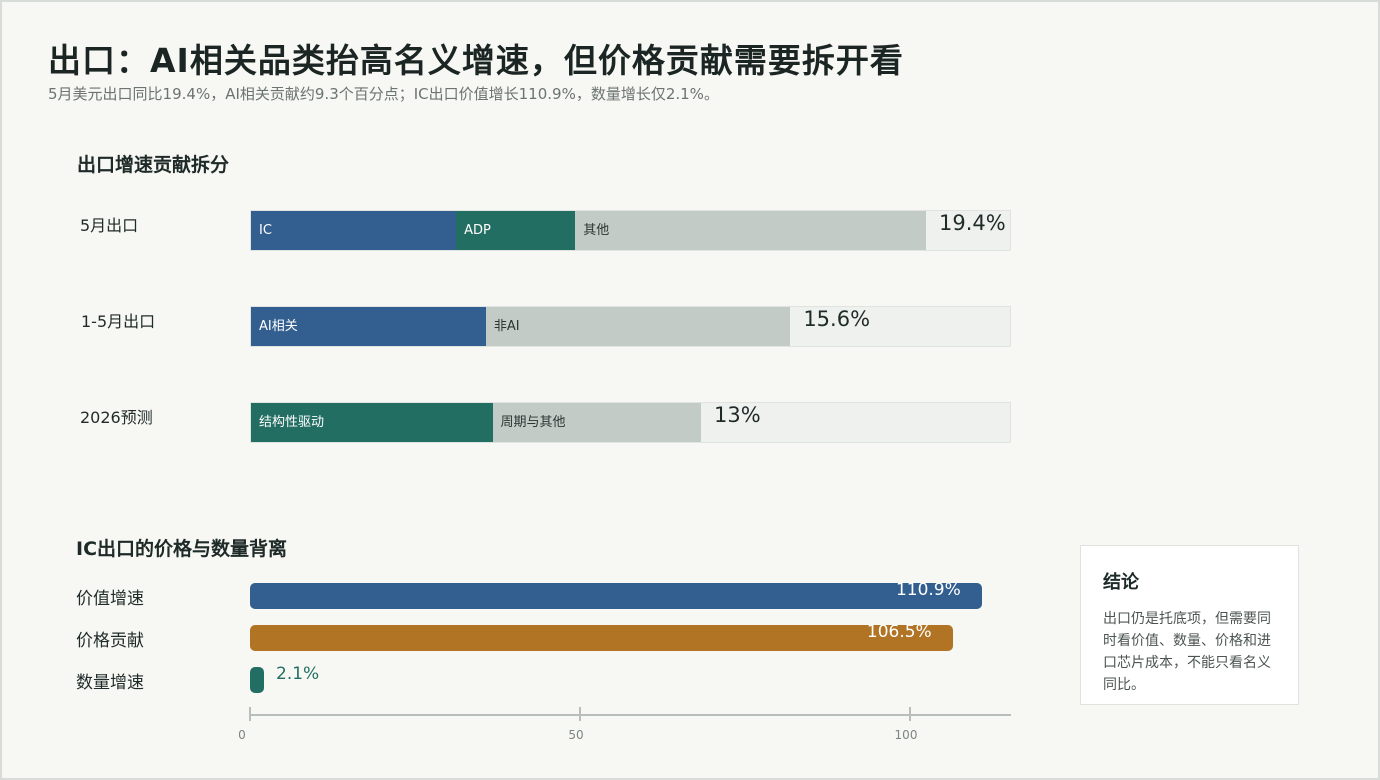 This screenshot has height=780, width=1380. Describe the element at coordinates (928, 590) in the screenshot. I see `ic-bar-value: 110.9%` at that location.